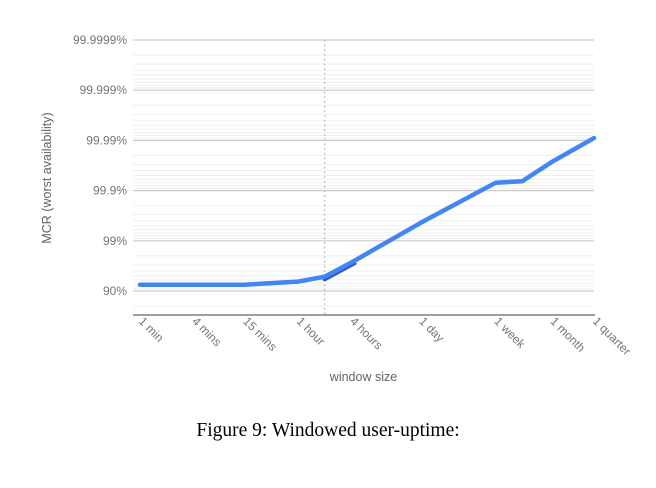  What do you see at coordinates (509, 332) in the screenshot?
I see `x-tick-label: 1 week` at bounding box center [509, 332].